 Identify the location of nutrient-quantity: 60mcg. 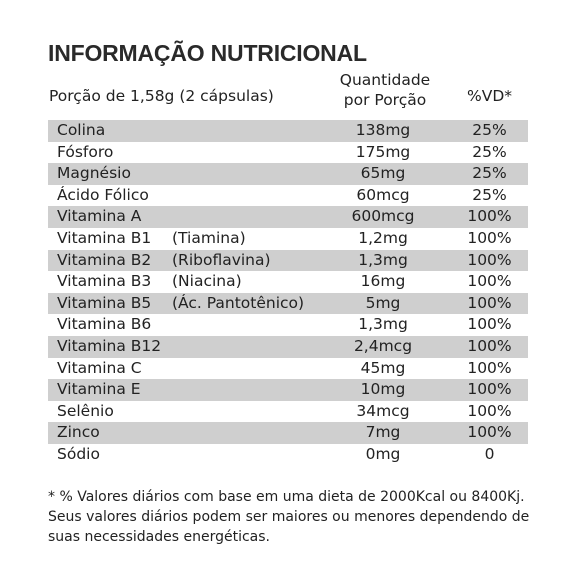
(383, 194).